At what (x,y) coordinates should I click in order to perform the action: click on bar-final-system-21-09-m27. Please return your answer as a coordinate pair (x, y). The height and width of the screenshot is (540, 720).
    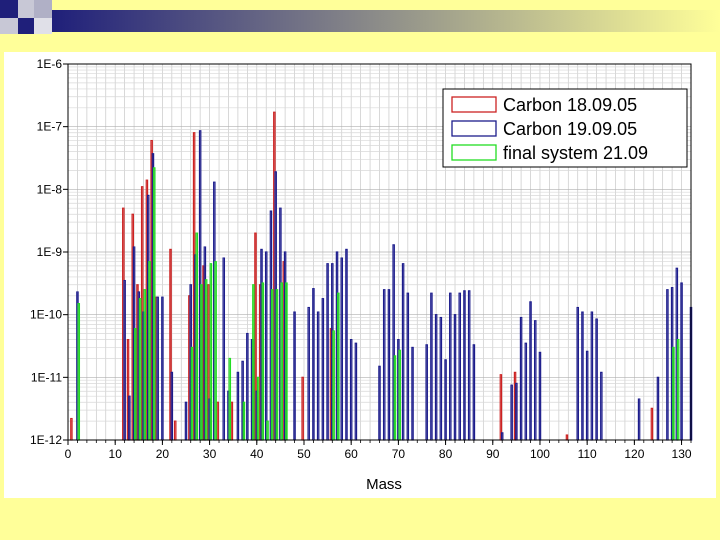
    Looking at the image, I should click on (197, 336).